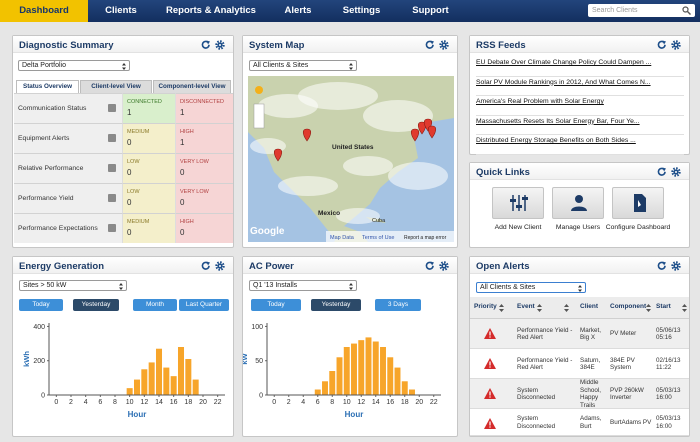 Image resolution: width=700 pixels, height=442 pixels. What do you see at coordinates (74, 65) in the screenshot?
I see `dropdown: Delta Portfolio` at bounding box center [74, 65].